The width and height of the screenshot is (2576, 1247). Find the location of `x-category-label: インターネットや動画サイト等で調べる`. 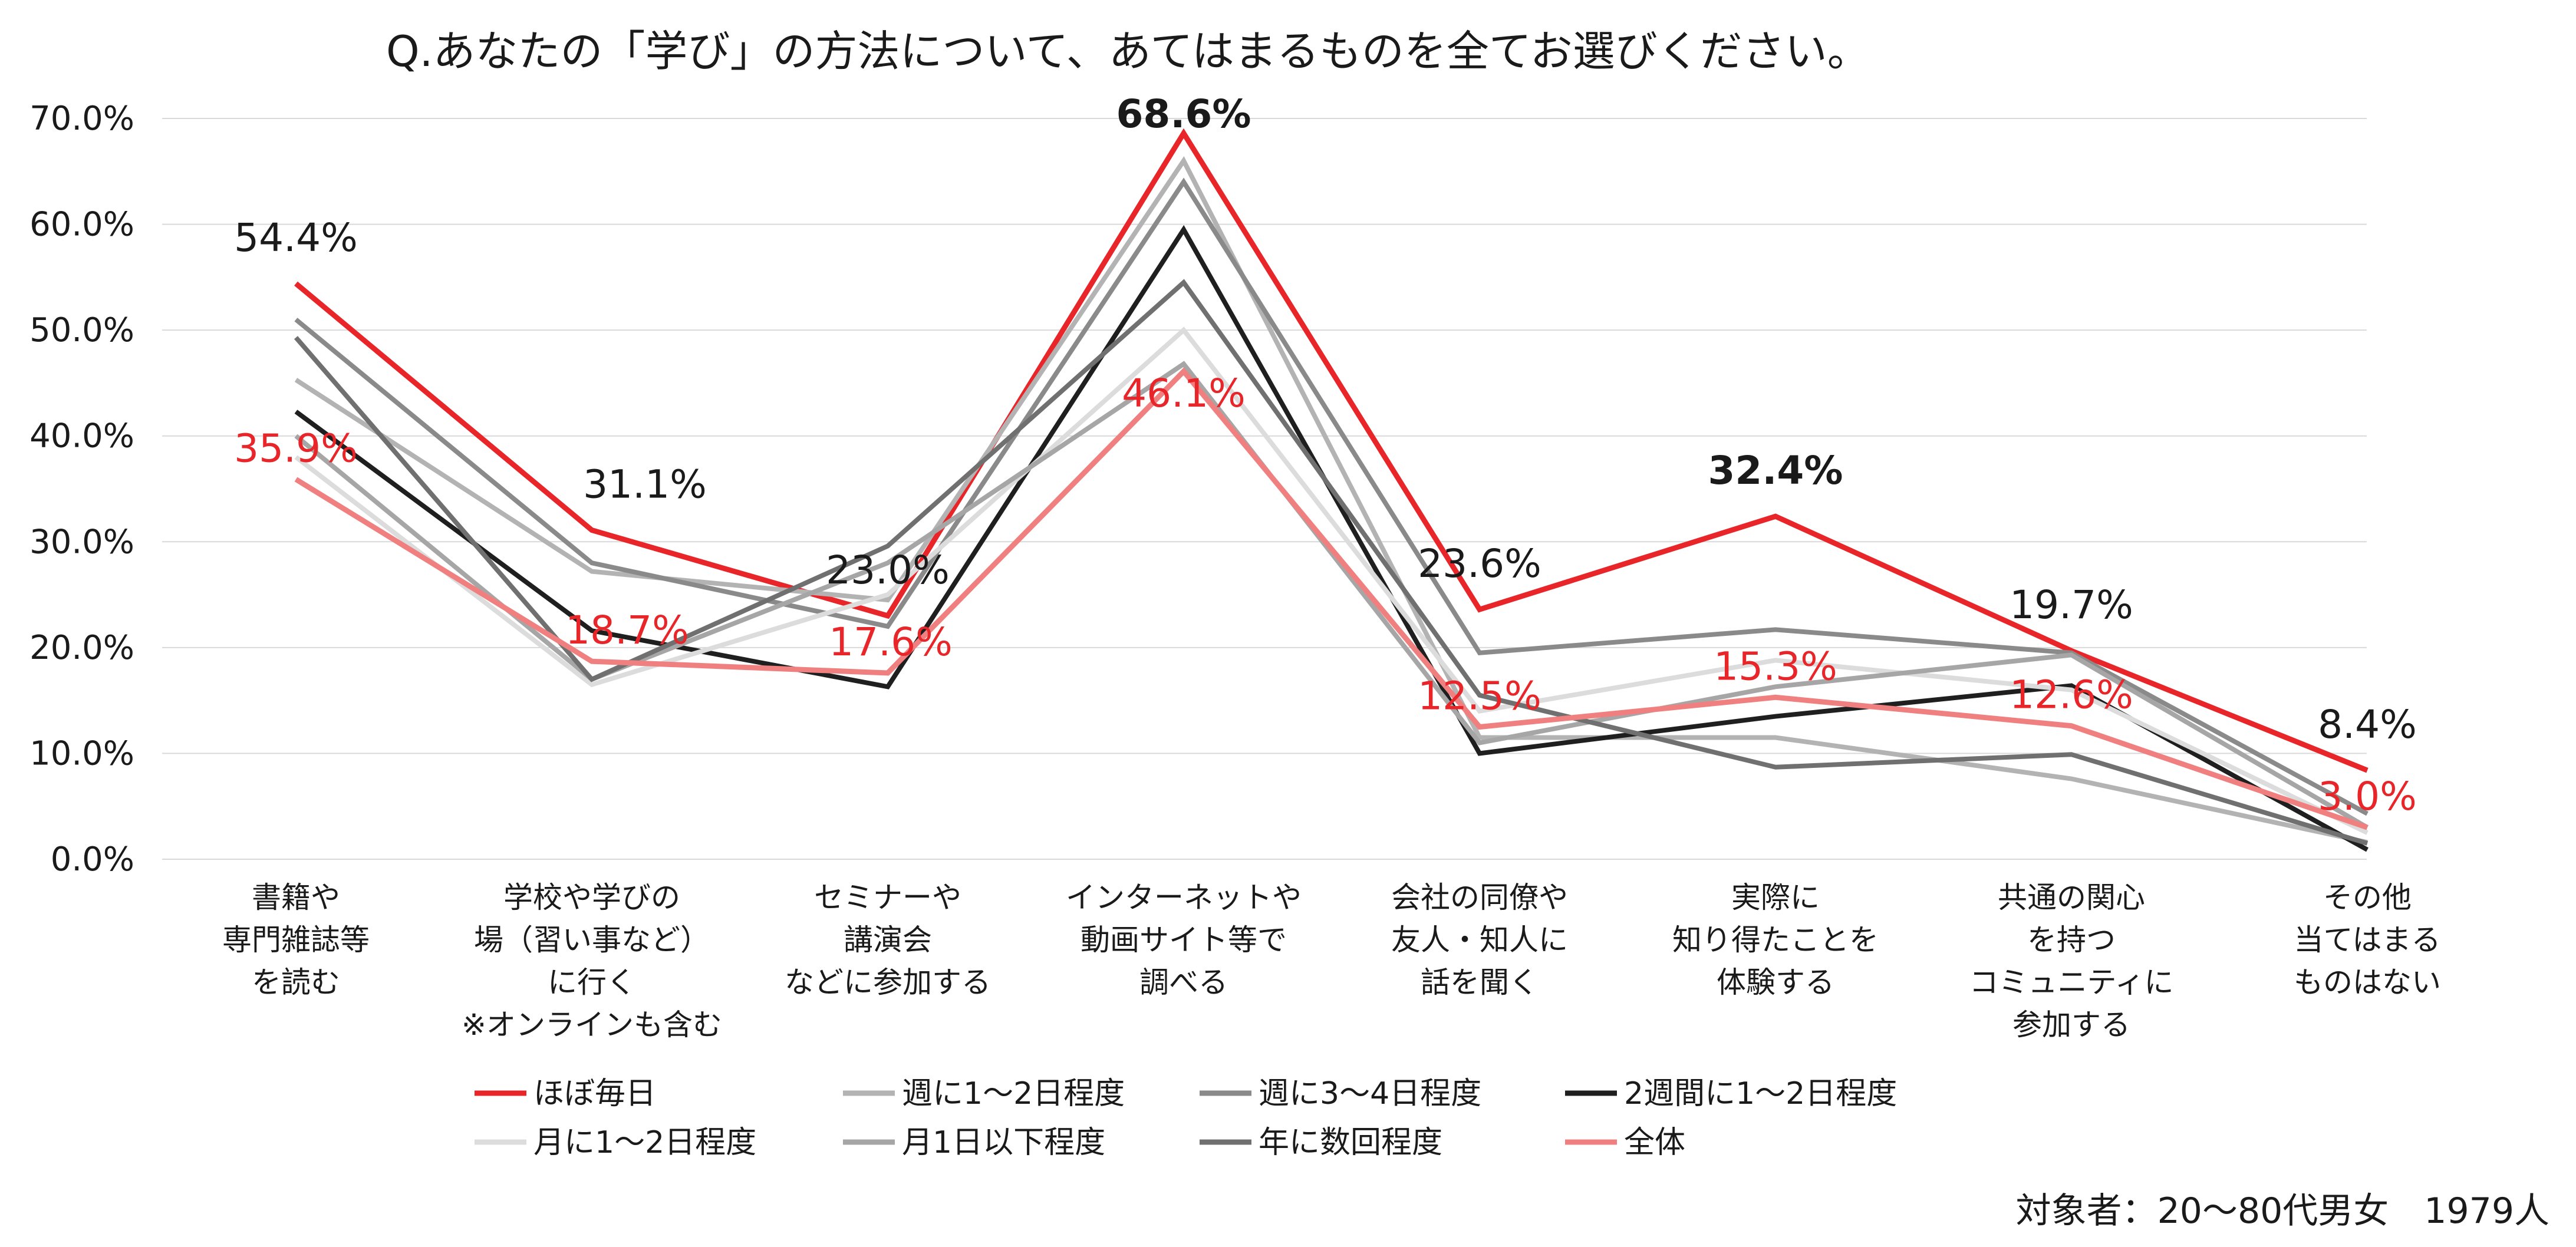

x-category-label: インターネットや動画サイト等で調べる is located at coordinates (1184, 939).